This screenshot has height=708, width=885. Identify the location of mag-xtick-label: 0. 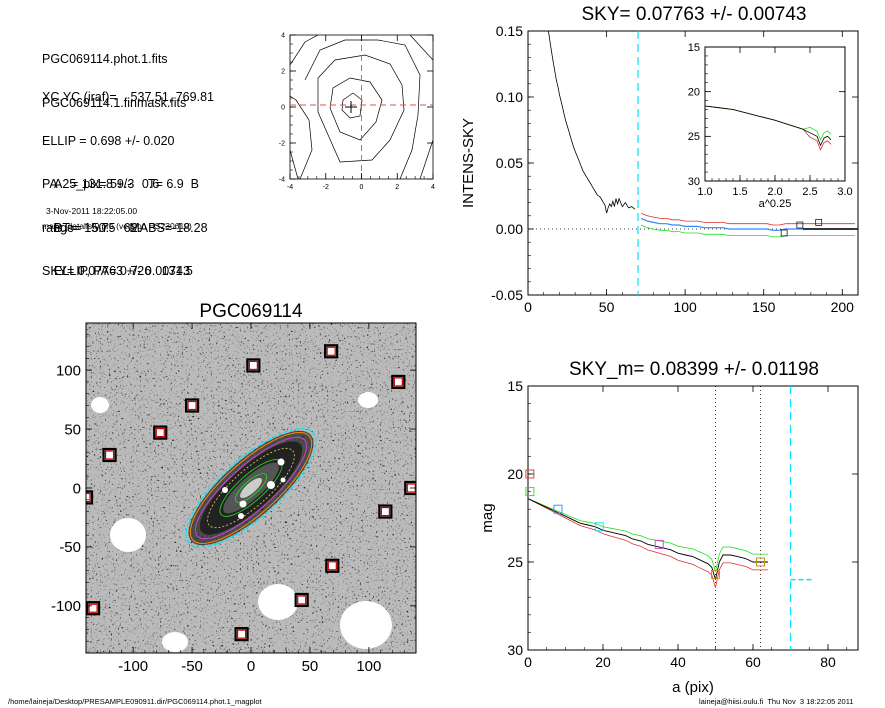
(528, 662).